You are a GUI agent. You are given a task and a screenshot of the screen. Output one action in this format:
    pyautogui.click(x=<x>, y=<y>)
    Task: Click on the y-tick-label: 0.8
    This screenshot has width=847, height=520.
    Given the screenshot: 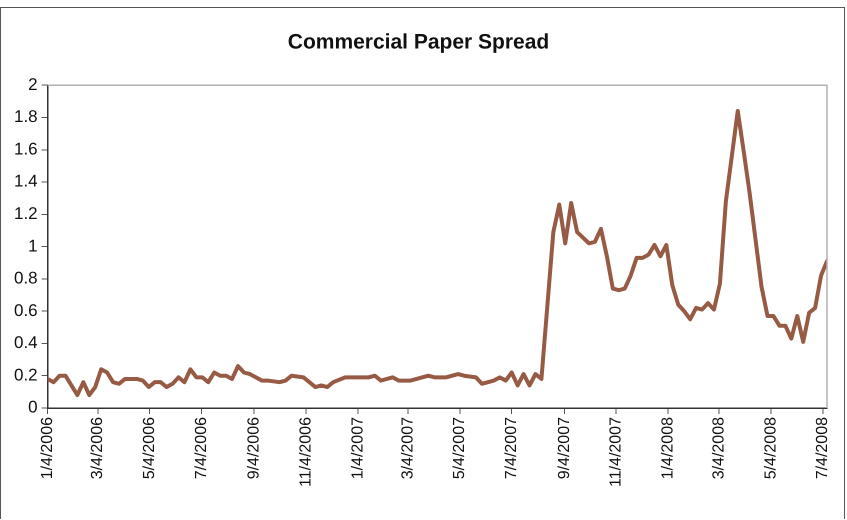 What is the action you would take?
    pyautogui.click(x=26, y=278)
    